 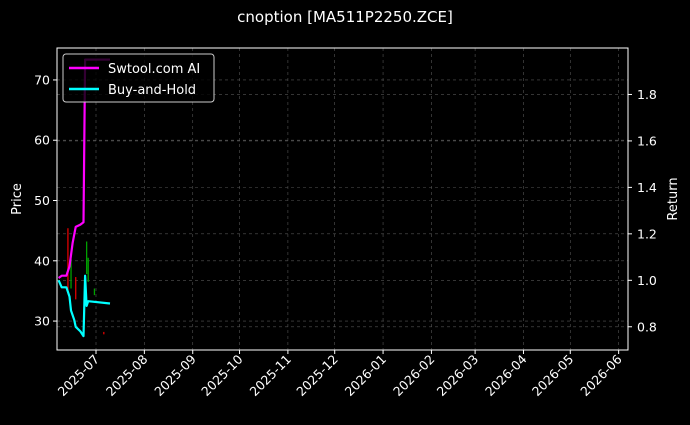 I want to click on x-tick-label: 2026-01, so click(x=366, y=376).